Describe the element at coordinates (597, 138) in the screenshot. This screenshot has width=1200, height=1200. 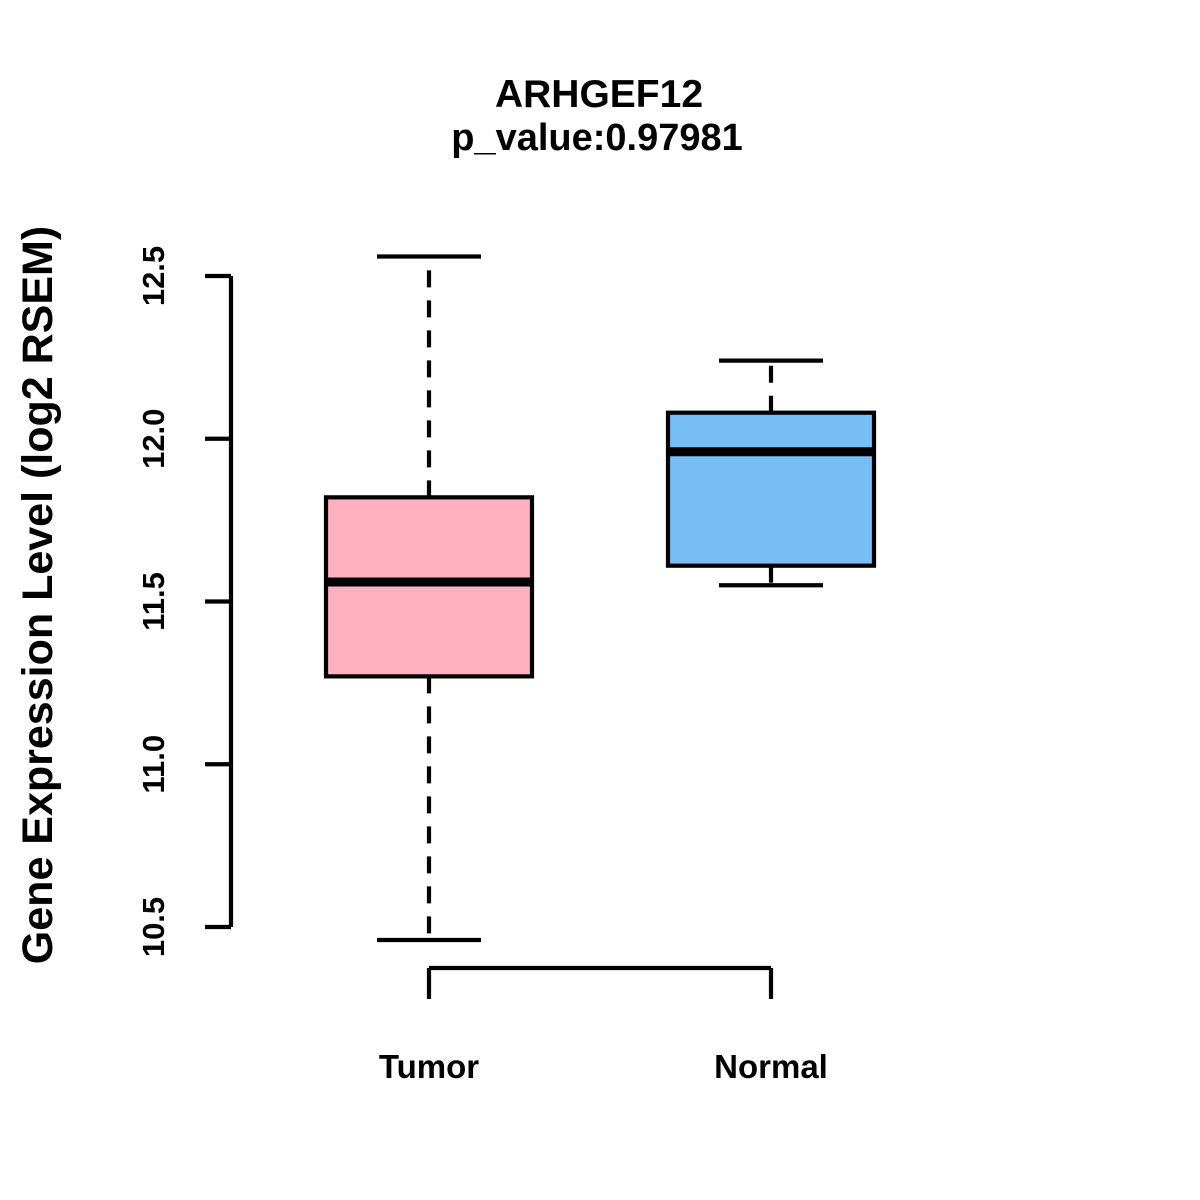
I see `chart-subtitle: p_value:0.97981` at that location.